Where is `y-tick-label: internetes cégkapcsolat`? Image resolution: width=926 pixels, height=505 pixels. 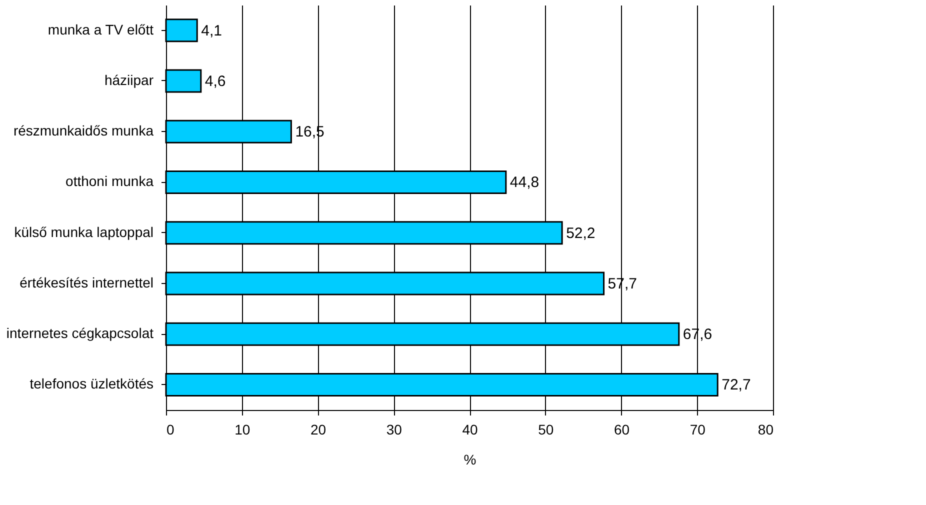
y-tick-label: internetes cégkapcsolat is located at coordinates (80, 333).